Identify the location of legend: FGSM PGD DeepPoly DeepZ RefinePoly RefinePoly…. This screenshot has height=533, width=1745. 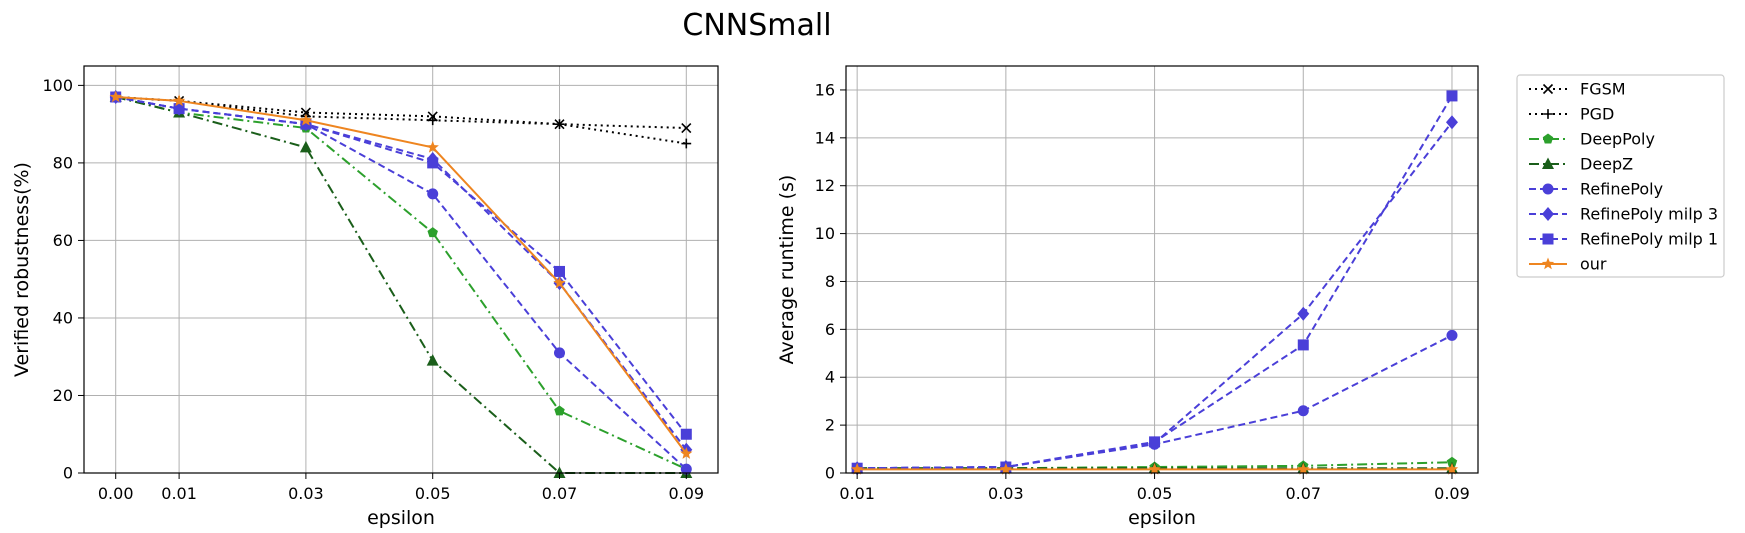
(1620, 176).